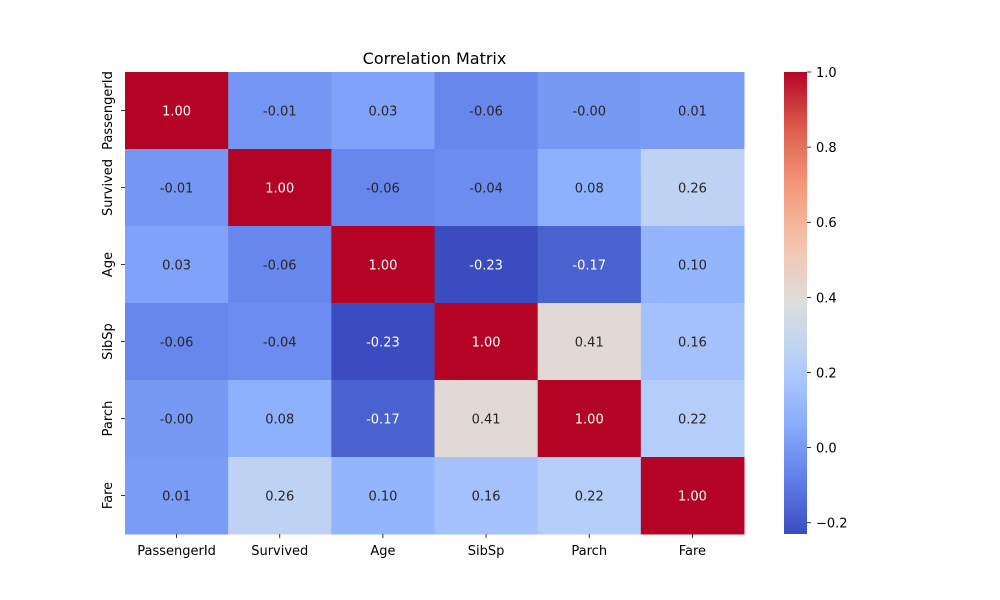 This screenshot has width=1000, height=600. I want to click on colorbar: −0.2 0.0 0.2 0.4 0.6 0.8 1.0, so click(816, 300).